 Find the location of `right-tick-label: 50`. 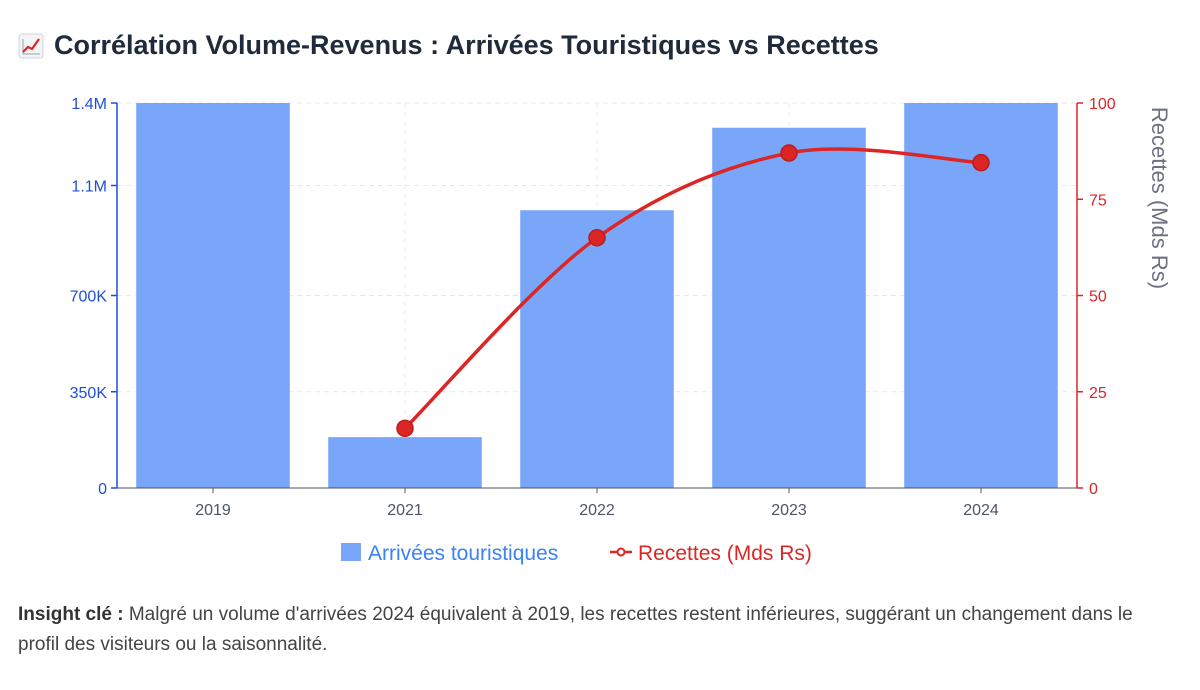

right-tick-label: 50 is located at coordinates (1098, 297).